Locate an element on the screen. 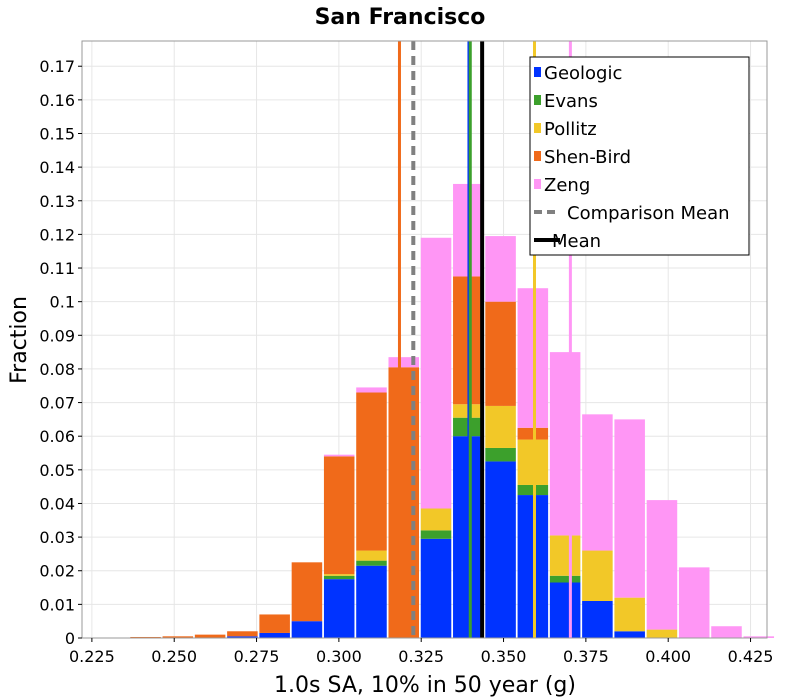 The height and width of the screenshot is (700, 800). x-axis-label: 1.0s SA, 10% in 50 year (g) is located at coordinates (425, 685).